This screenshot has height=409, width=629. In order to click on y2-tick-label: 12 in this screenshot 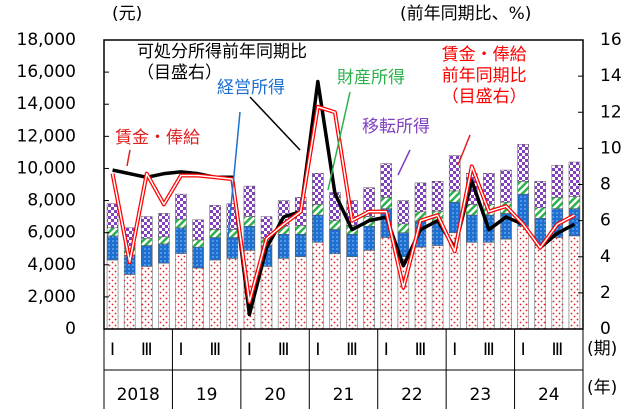, I will do `click(611, 112)`.